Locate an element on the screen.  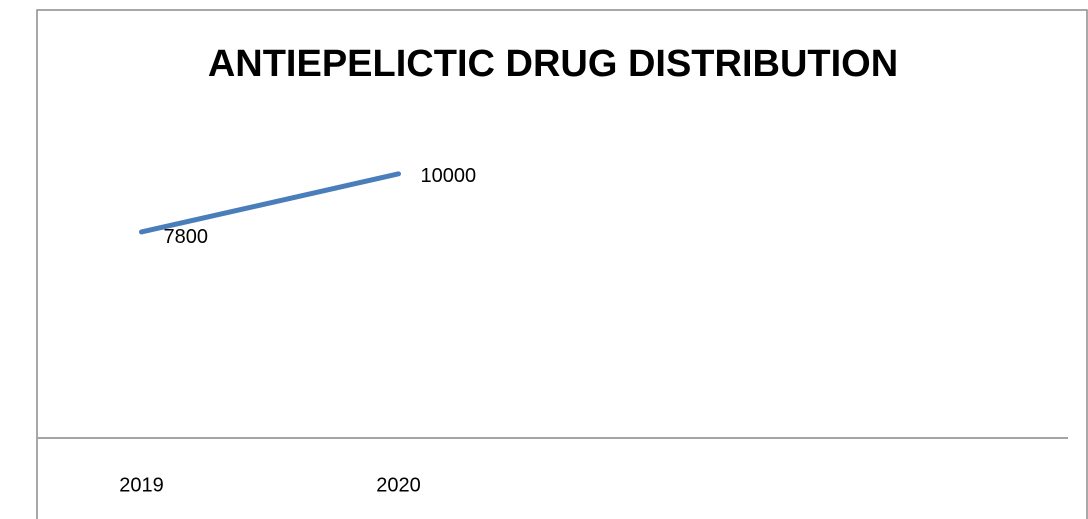
x-tick-label: 2019 is located at coordinates (141, 485).